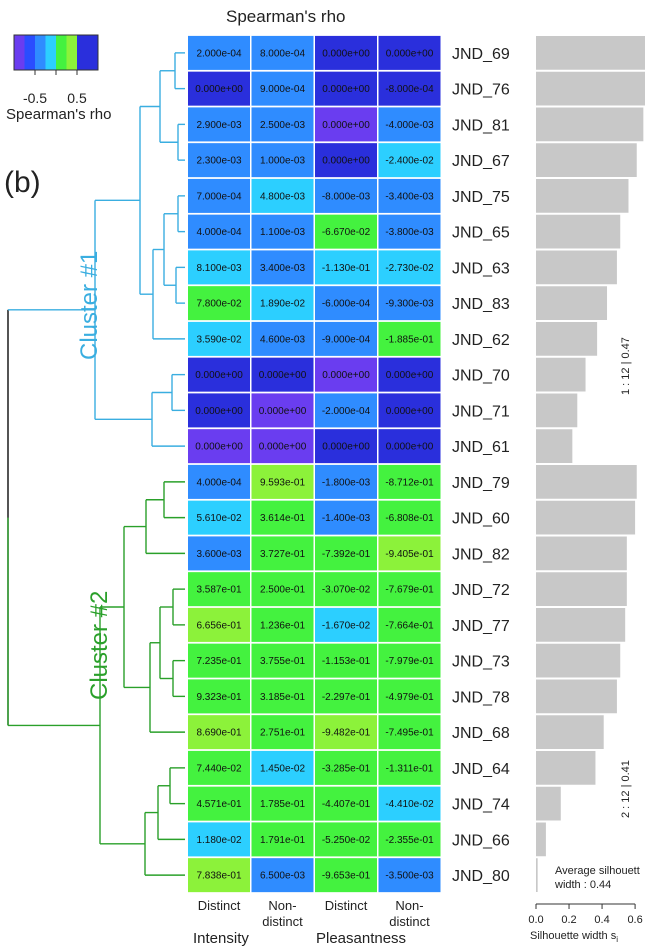 The image size is (645, 951). I want to click on row-label: JND_80, so click(481, 876).